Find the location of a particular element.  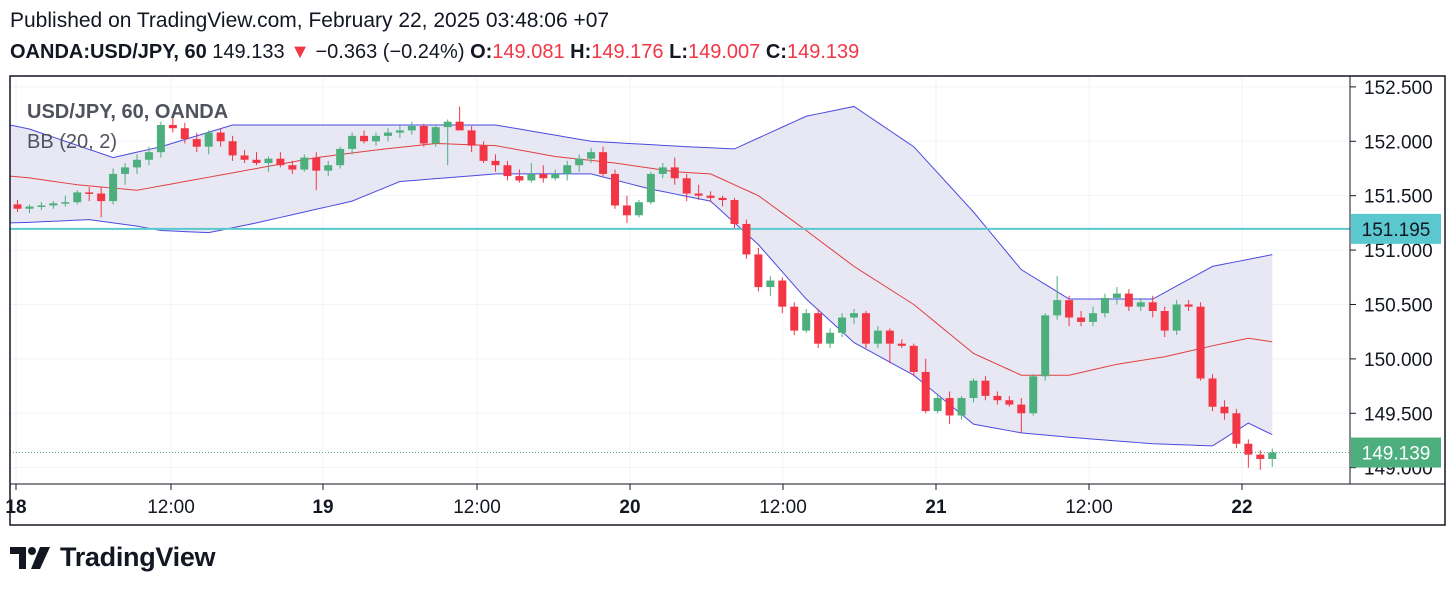

last-price-badge is located at coordinates (1396, 452).